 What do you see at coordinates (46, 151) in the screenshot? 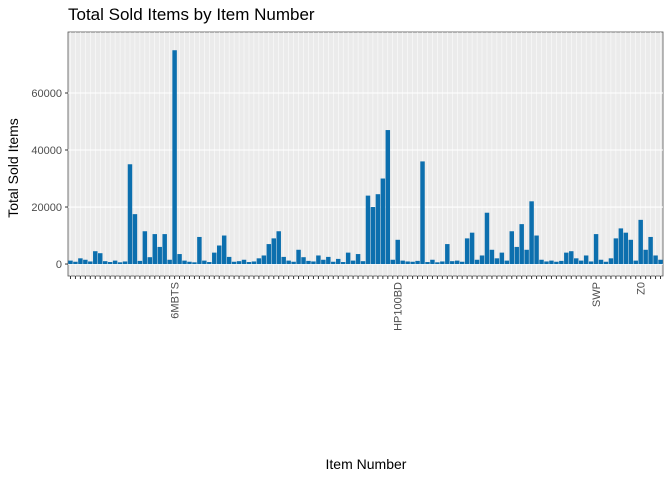
I see `y-tick-label: 40000` at bounding box center [46, 151].